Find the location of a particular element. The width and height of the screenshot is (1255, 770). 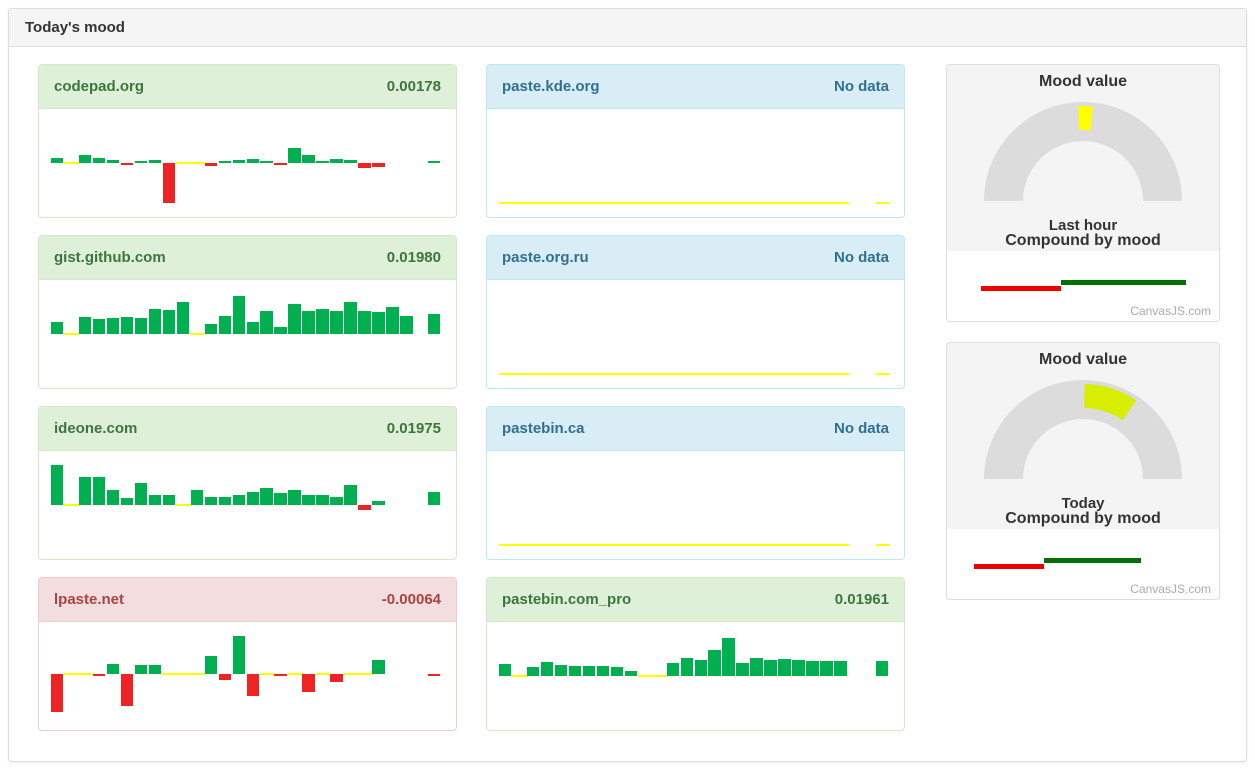

gauge-background is located at coordinates (1083, 158).